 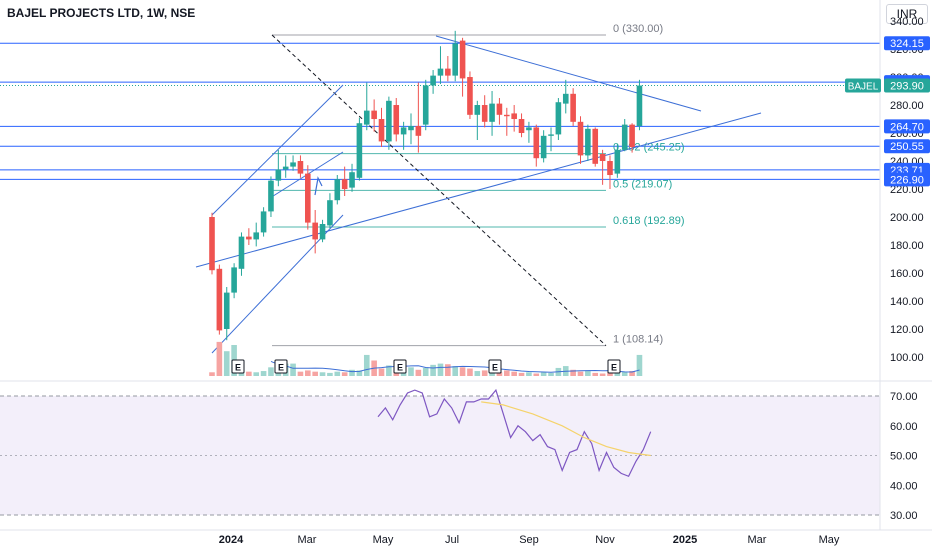 I want to click on fib-level-label: 0.618 (192.89), so click(x=649, y=221).